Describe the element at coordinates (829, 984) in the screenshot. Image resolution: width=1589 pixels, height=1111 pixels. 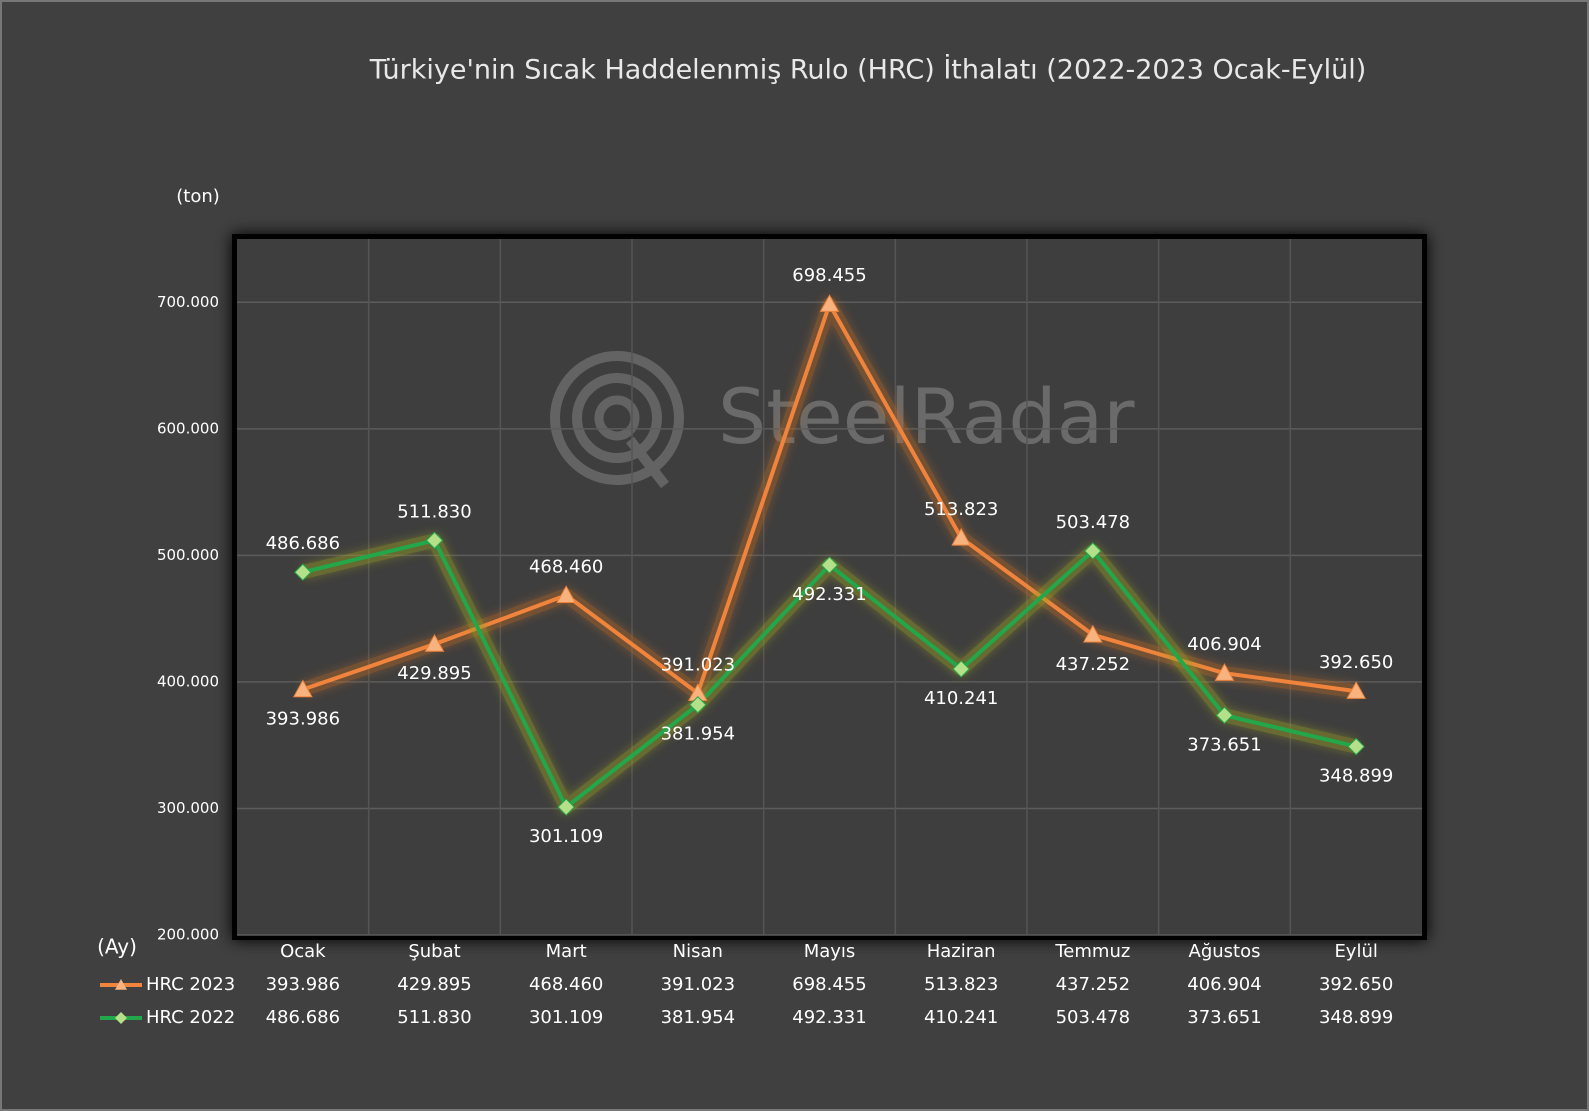
I see `table-value: 698.455` at that location.